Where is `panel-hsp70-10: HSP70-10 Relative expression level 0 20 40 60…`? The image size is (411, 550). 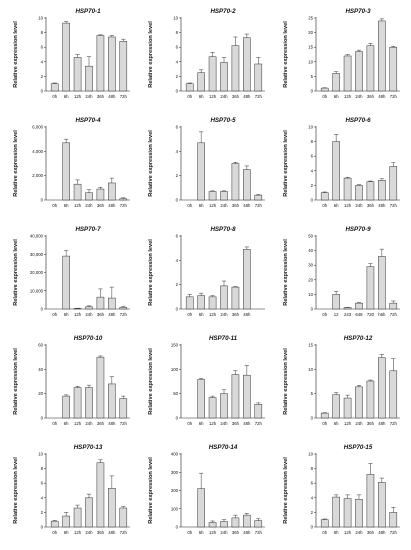 panel-hsp70-10: HSP70-10 Relative expression level 0 20 40 60… is located at coordinates (71, 380).